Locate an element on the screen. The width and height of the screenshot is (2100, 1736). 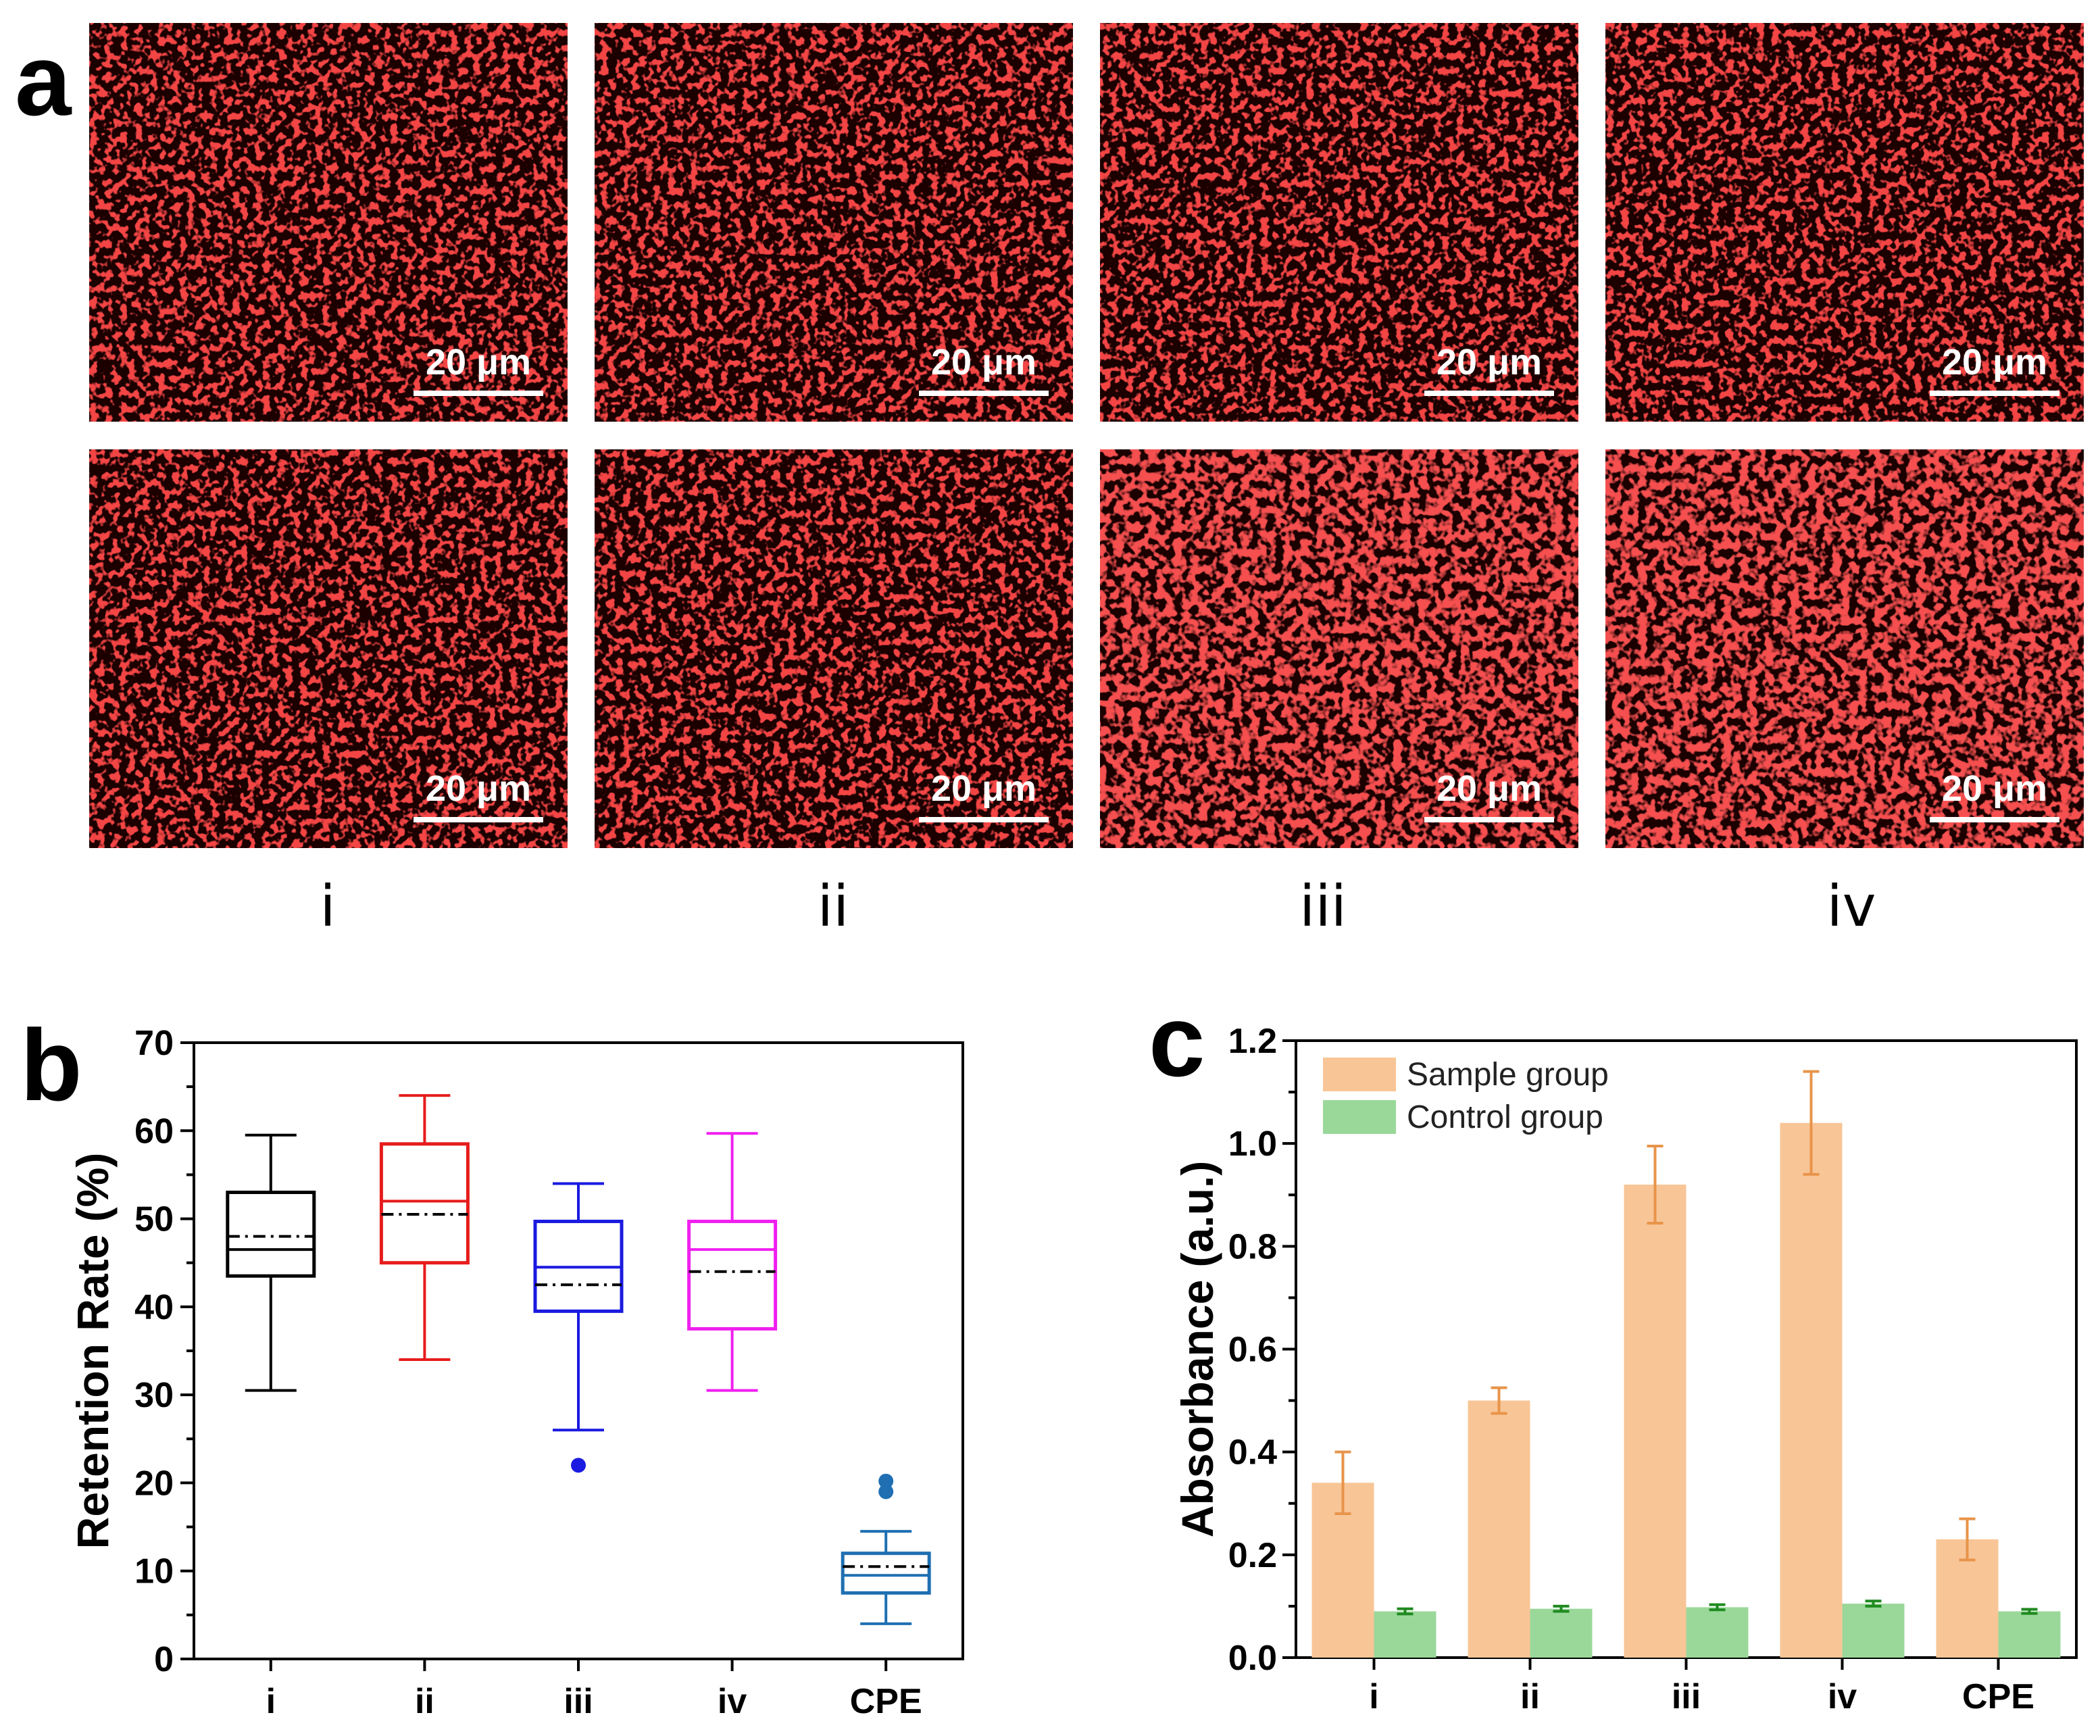
legend-label: Control group is located at coordinates (1505, 1117).